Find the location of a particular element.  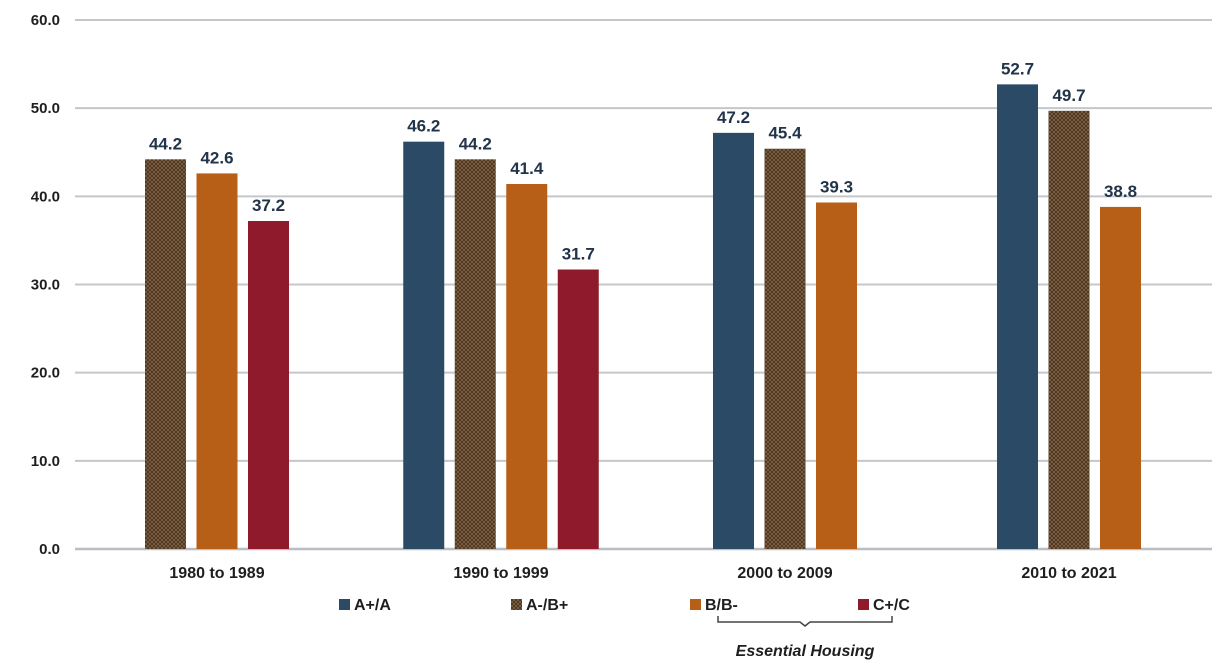

data-label: 46.2 is located at coordinates (423, 126).